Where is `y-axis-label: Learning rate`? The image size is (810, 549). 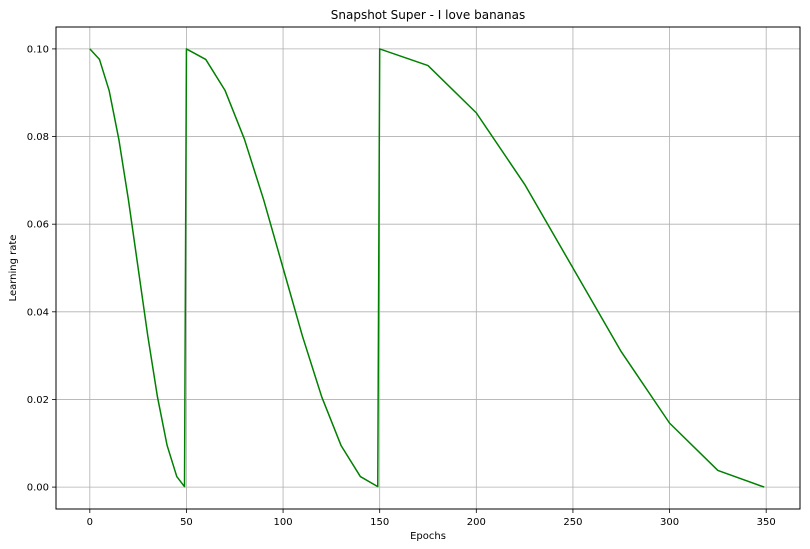 y-axis-label: Learning rate is located at coordinates (13, 268).